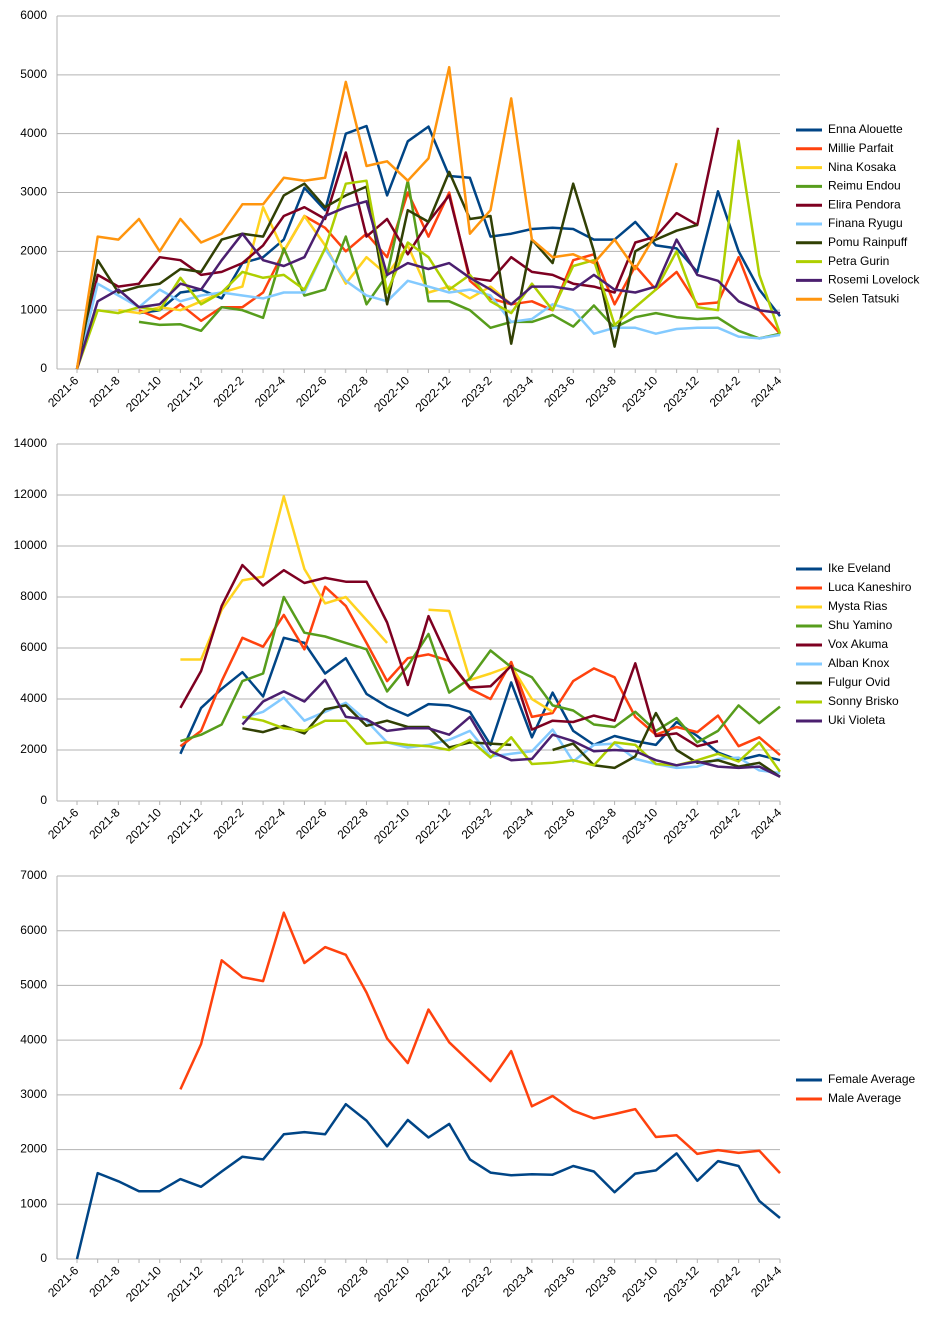 Image resolution: width=950 pixels, height=1335 pixels. Describe the element at coordinates (863, 298) in the screenshot. I see `legend-label: Selen Tatsuki` at that location.